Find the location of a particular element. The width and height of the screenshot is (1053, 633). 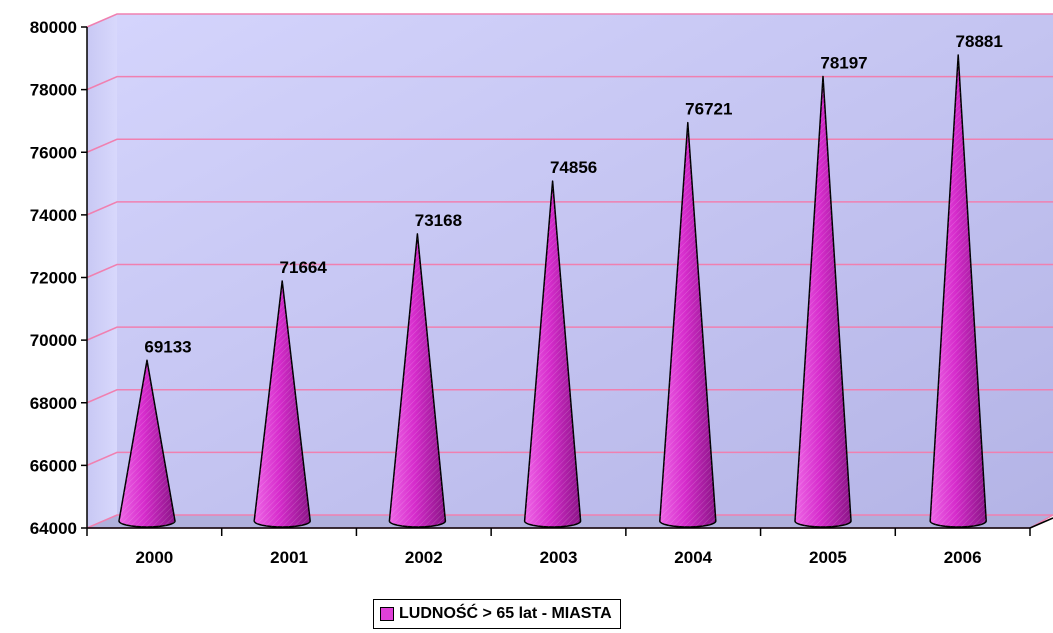

x-tick-label: 2002 is located at coordinates (424, 557).